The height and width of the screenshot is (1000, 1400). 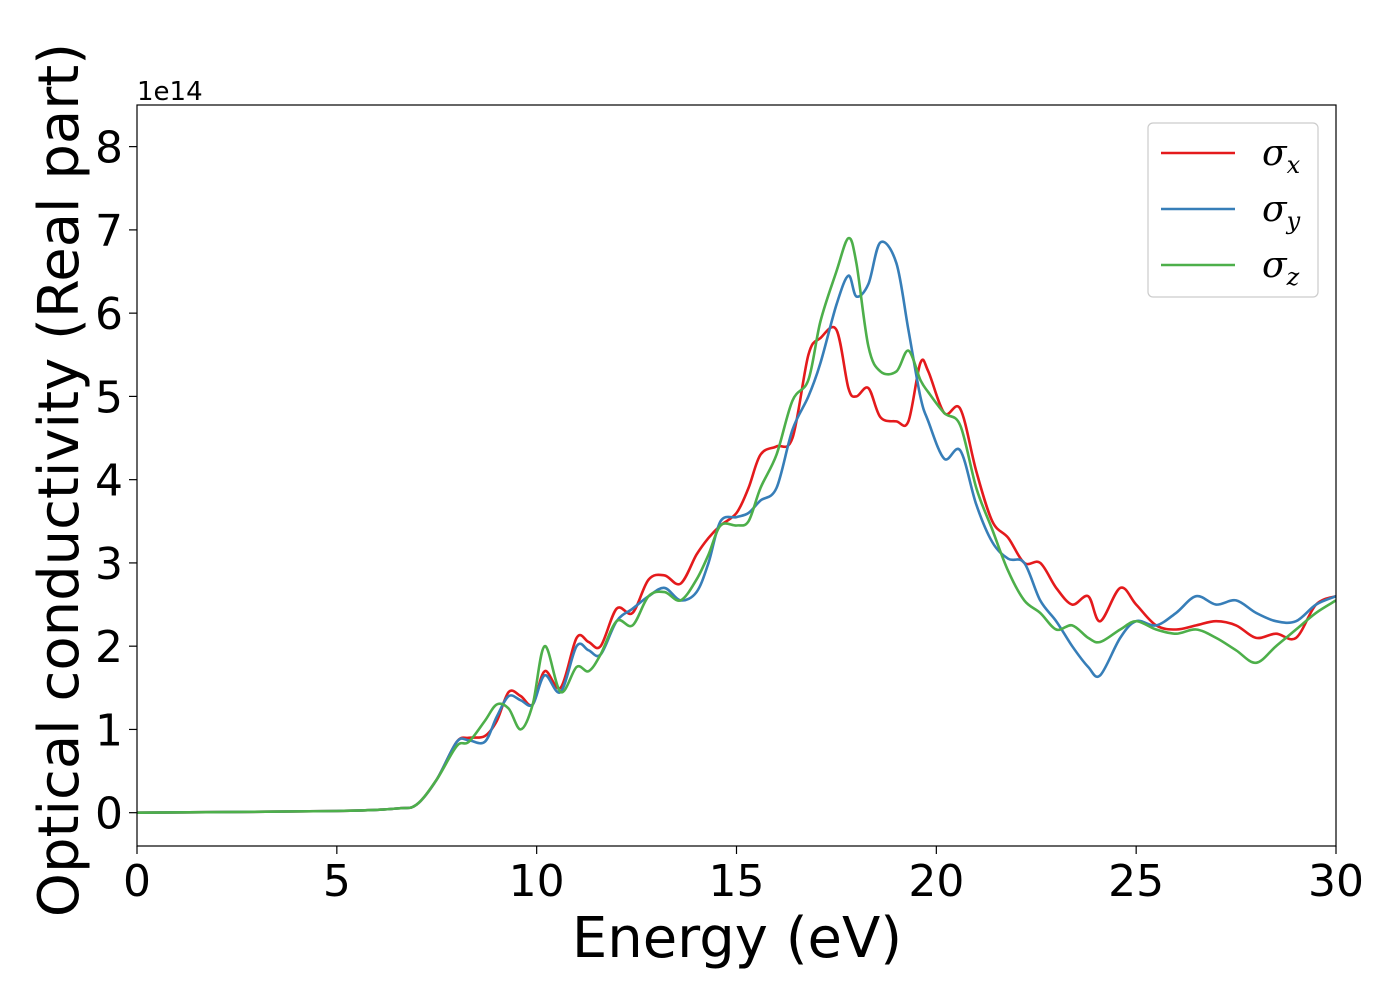 I want to click on legend-label-x: σx, so click(x=1281, y=156).